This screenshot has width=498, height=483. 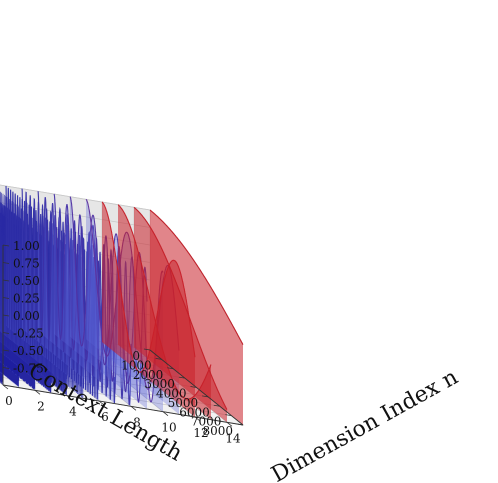 I want to click on n-tick-label: 14, so click(x=233, y=438).